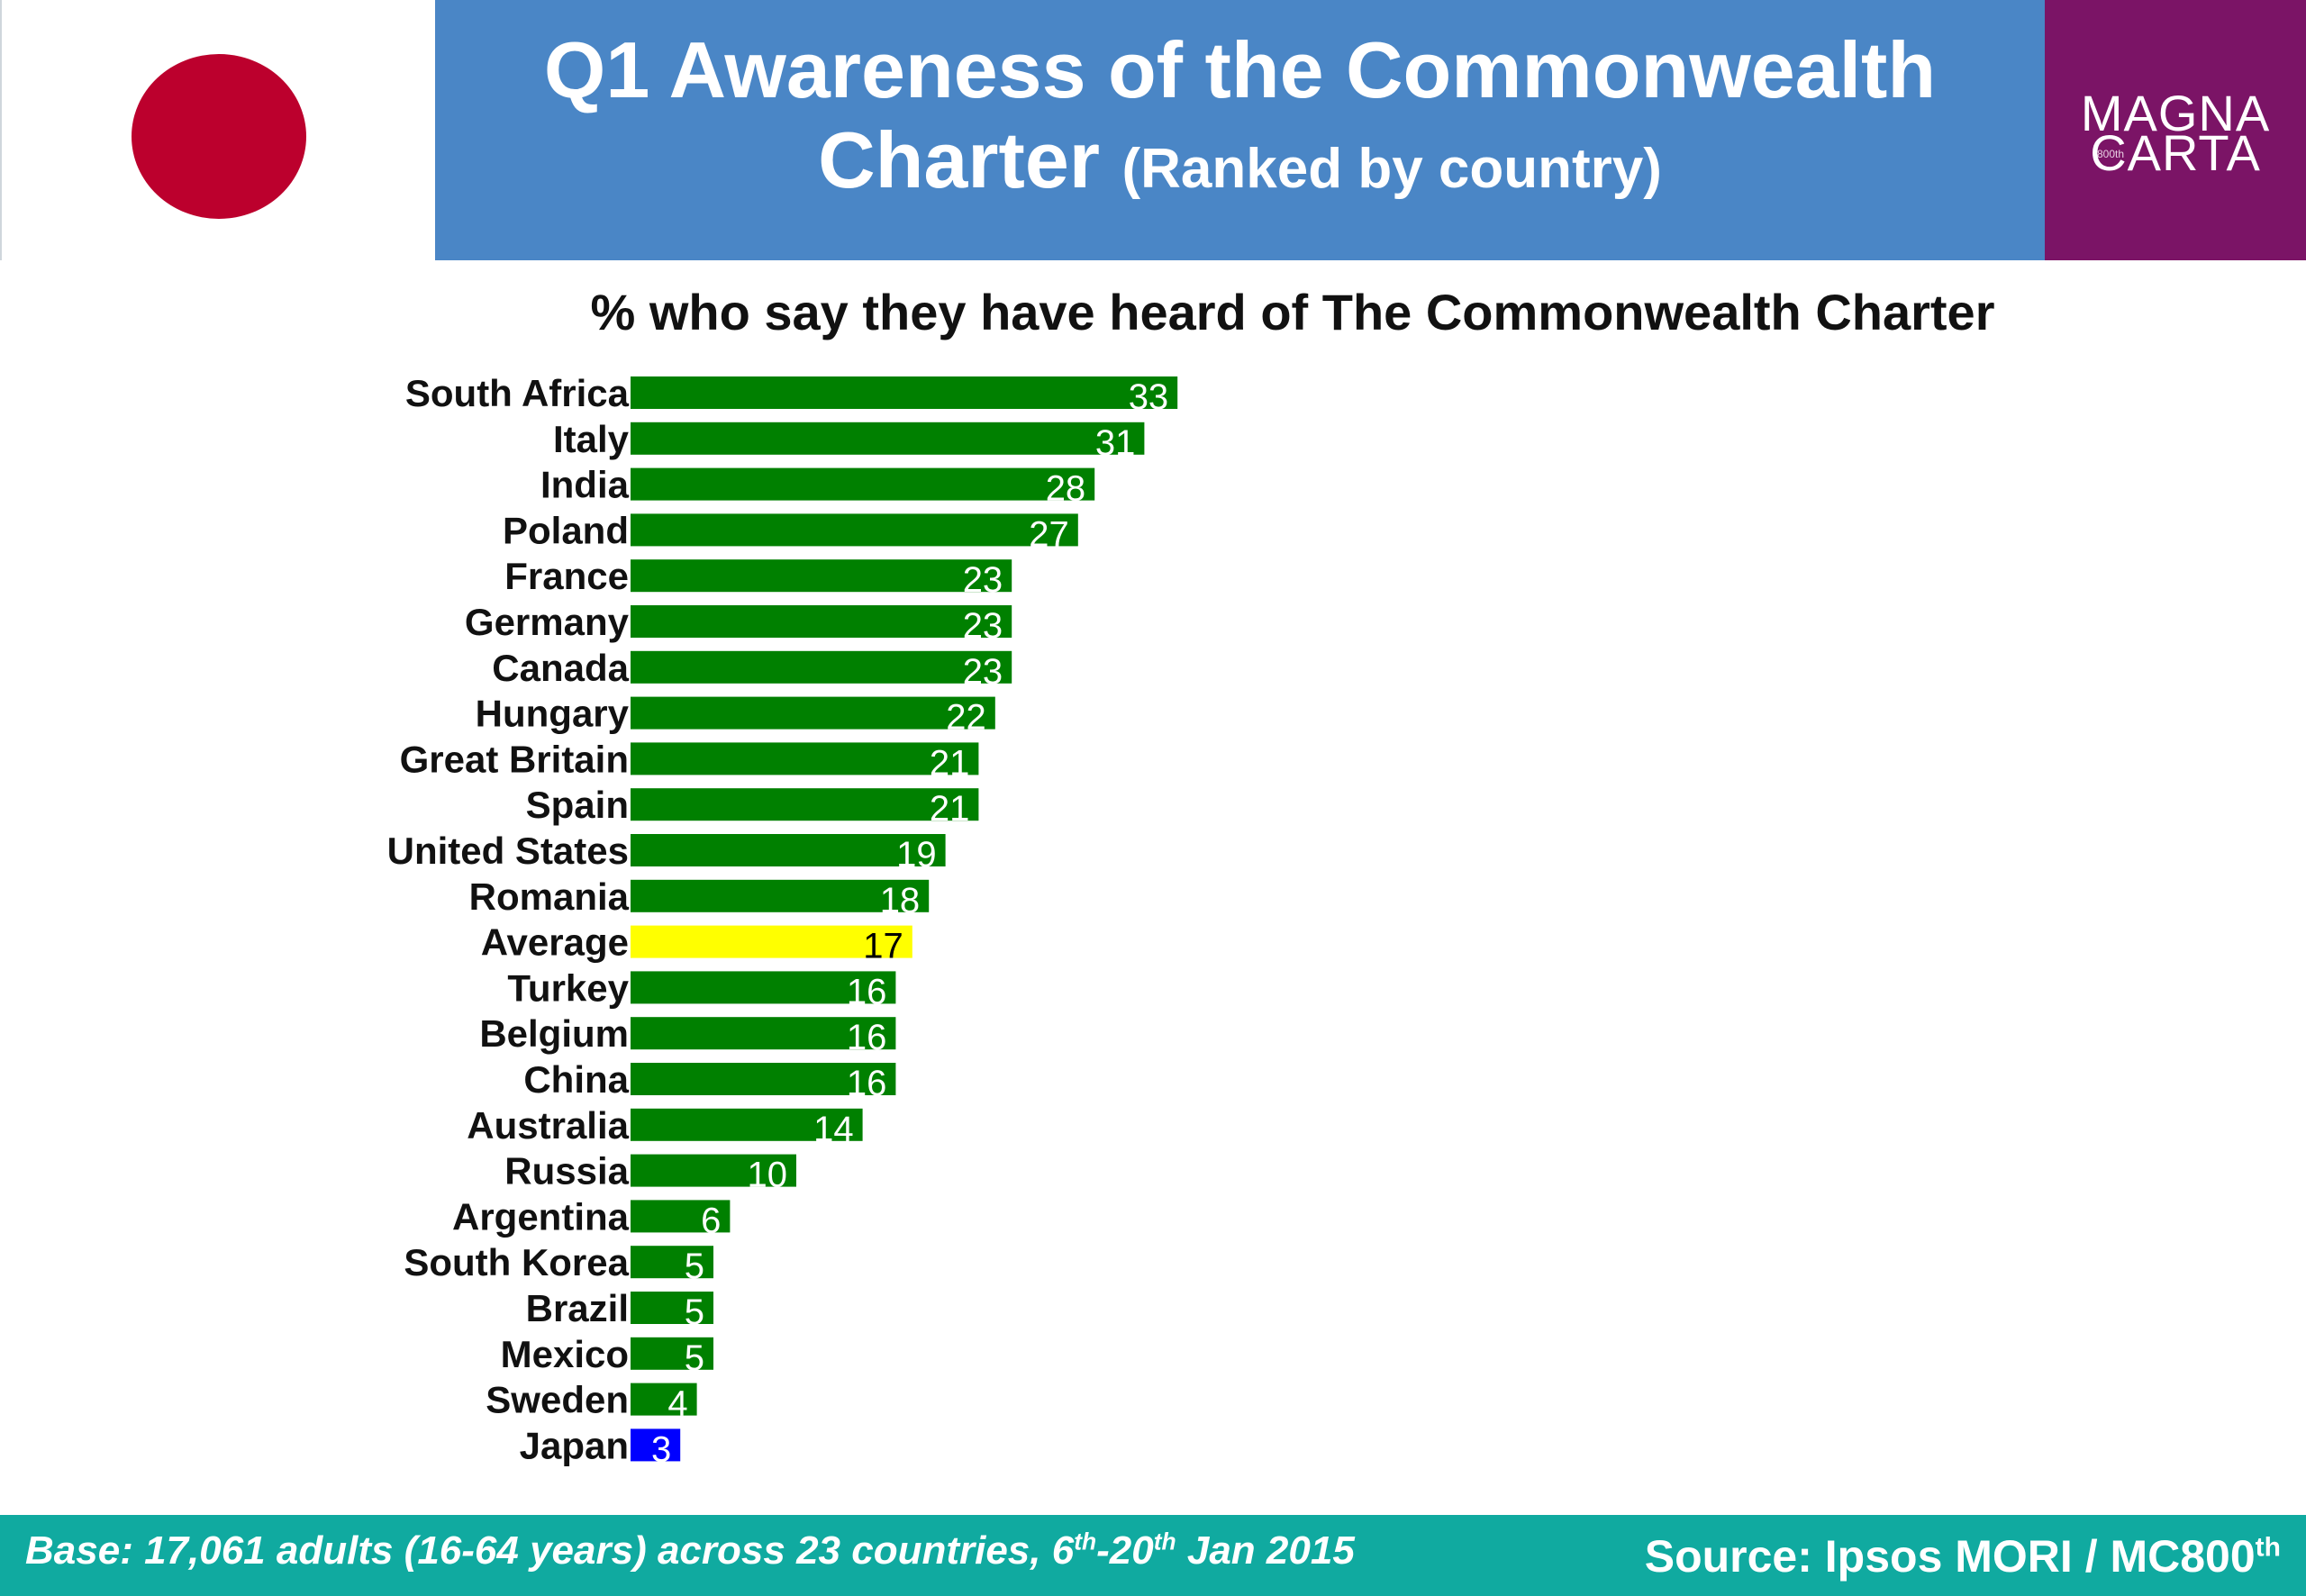  I want to click on japan-flag, so click(217, 130).